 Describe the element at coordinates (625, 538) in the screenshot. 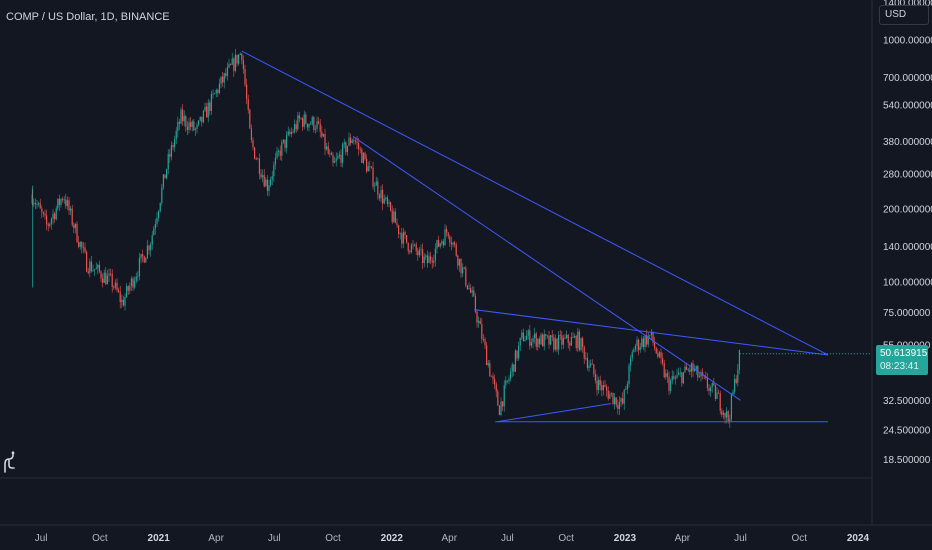

I see `time-tick-label: 2023` at that location.